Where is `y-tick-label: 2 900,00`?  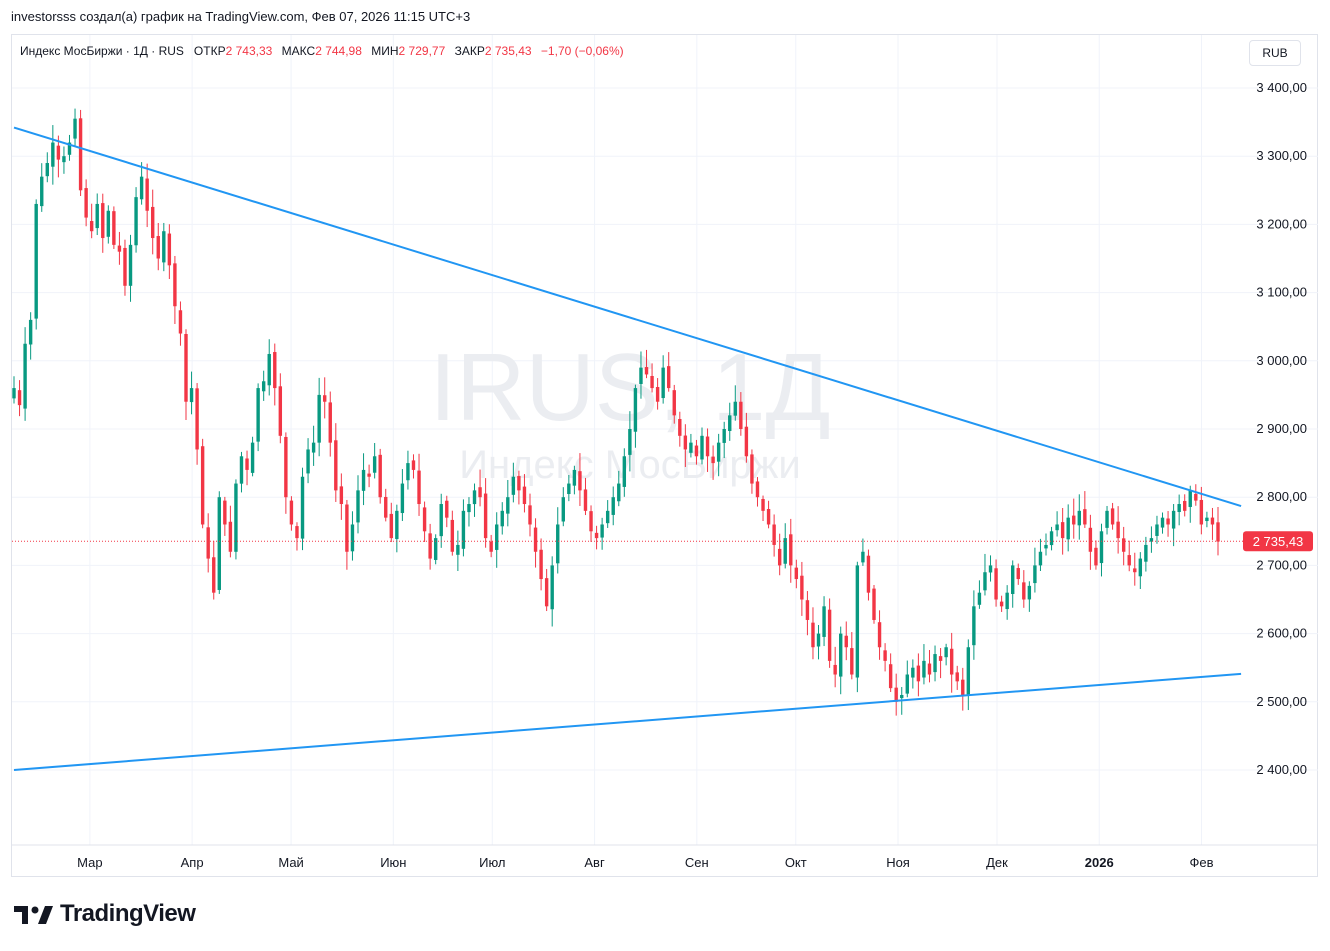 y-tick-label: 2 900,00 is located at coordinates (1281, 428).